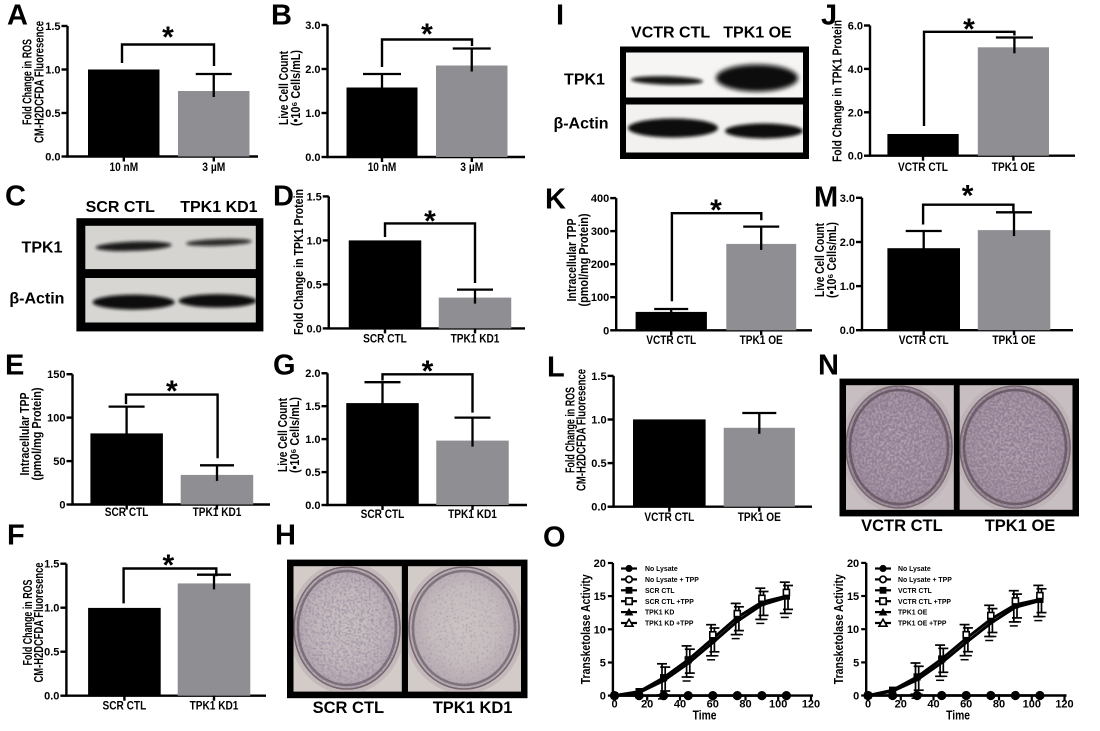  I want to click on svg-text: TPK1 KD +TPP, so click(669, 623).